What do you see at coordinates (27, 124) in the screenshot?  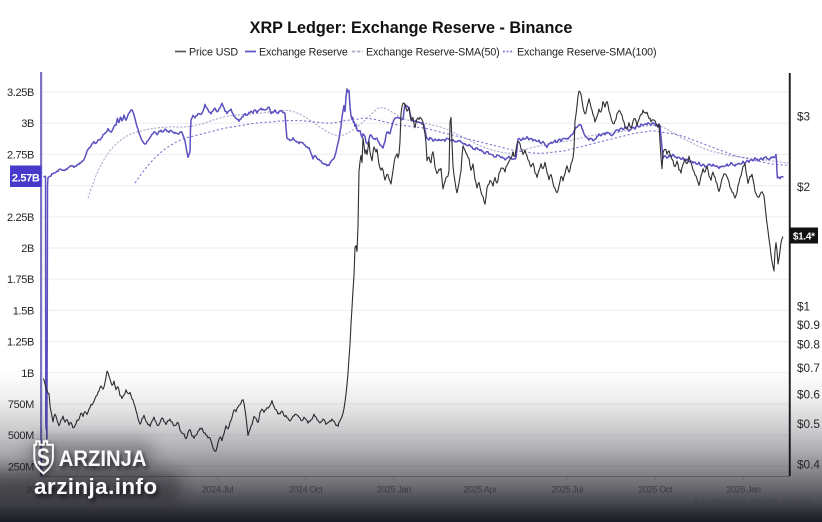 I see `svg-text: 3B` at bounding box center [27, 124].